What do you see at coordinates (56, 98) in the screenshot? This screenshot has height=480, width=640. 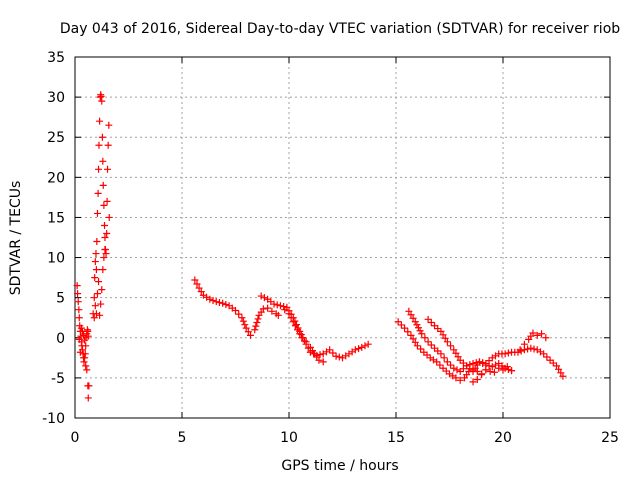 I see `y-tick-label: 30` at bounding box center [56, 98].